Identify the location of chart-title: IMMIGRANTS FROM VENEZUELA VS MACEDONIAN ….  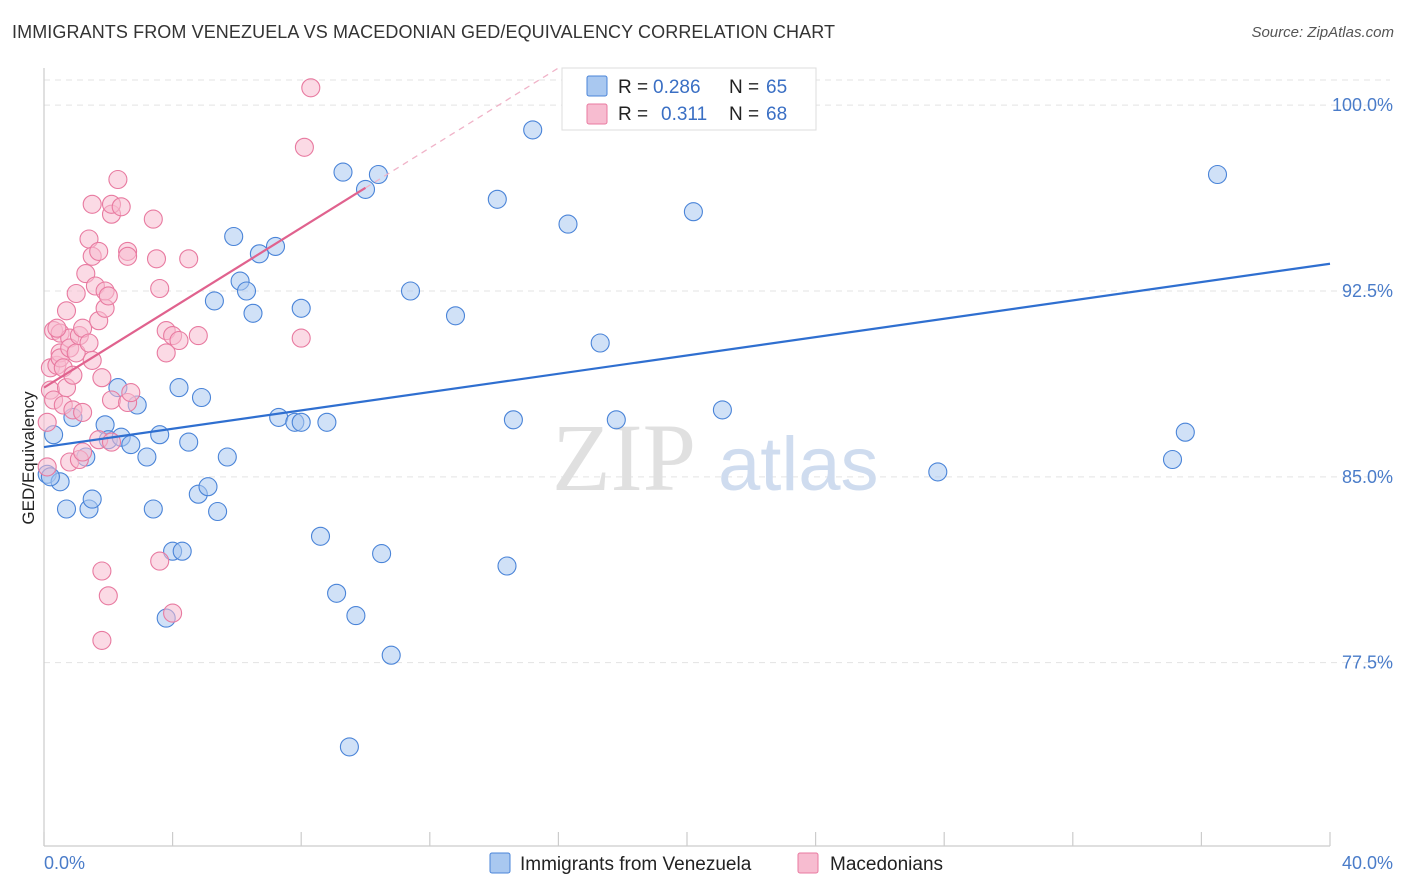
(424, 32).